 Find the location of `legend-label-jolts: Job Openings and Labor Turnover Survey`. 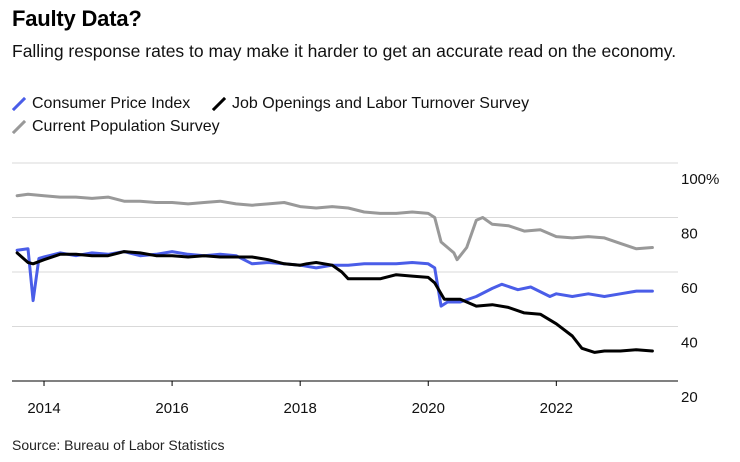

legend-label-jolts: Job Openings and Labor Turnover Survey is located at coordinates (381, 103).